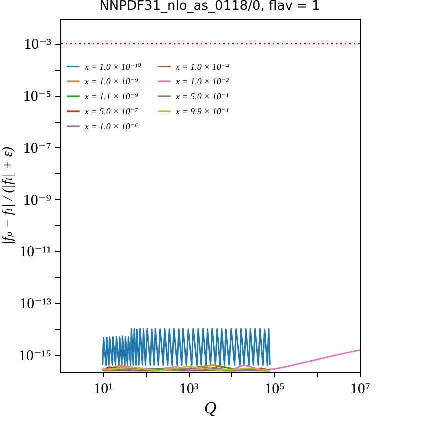  I want to click on y-tick-label: 10⁻⁹, so click(37, 200).